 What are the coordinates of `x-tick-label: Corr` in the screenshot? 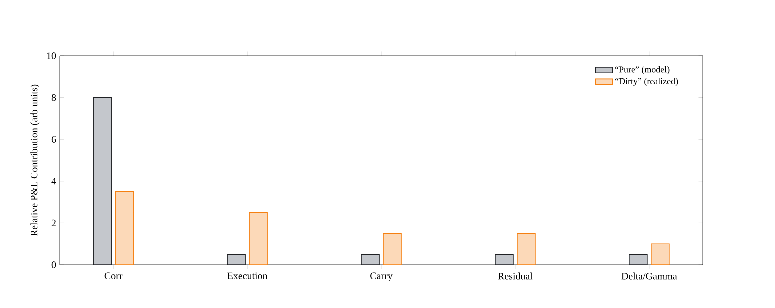 It's located at (113, 276).